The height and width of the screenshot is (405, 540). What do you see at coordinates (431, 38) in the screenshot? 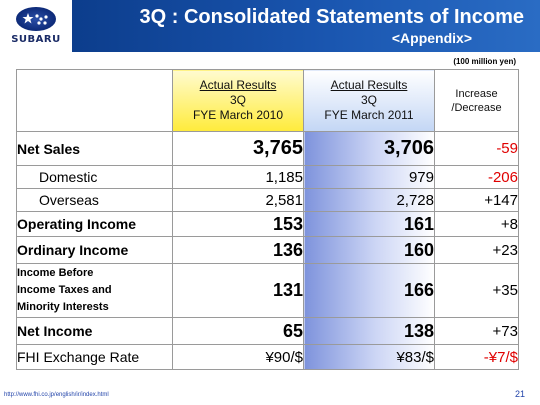
I see `slide-subtitle: <Appendix>` at bounding box center [431, 38].